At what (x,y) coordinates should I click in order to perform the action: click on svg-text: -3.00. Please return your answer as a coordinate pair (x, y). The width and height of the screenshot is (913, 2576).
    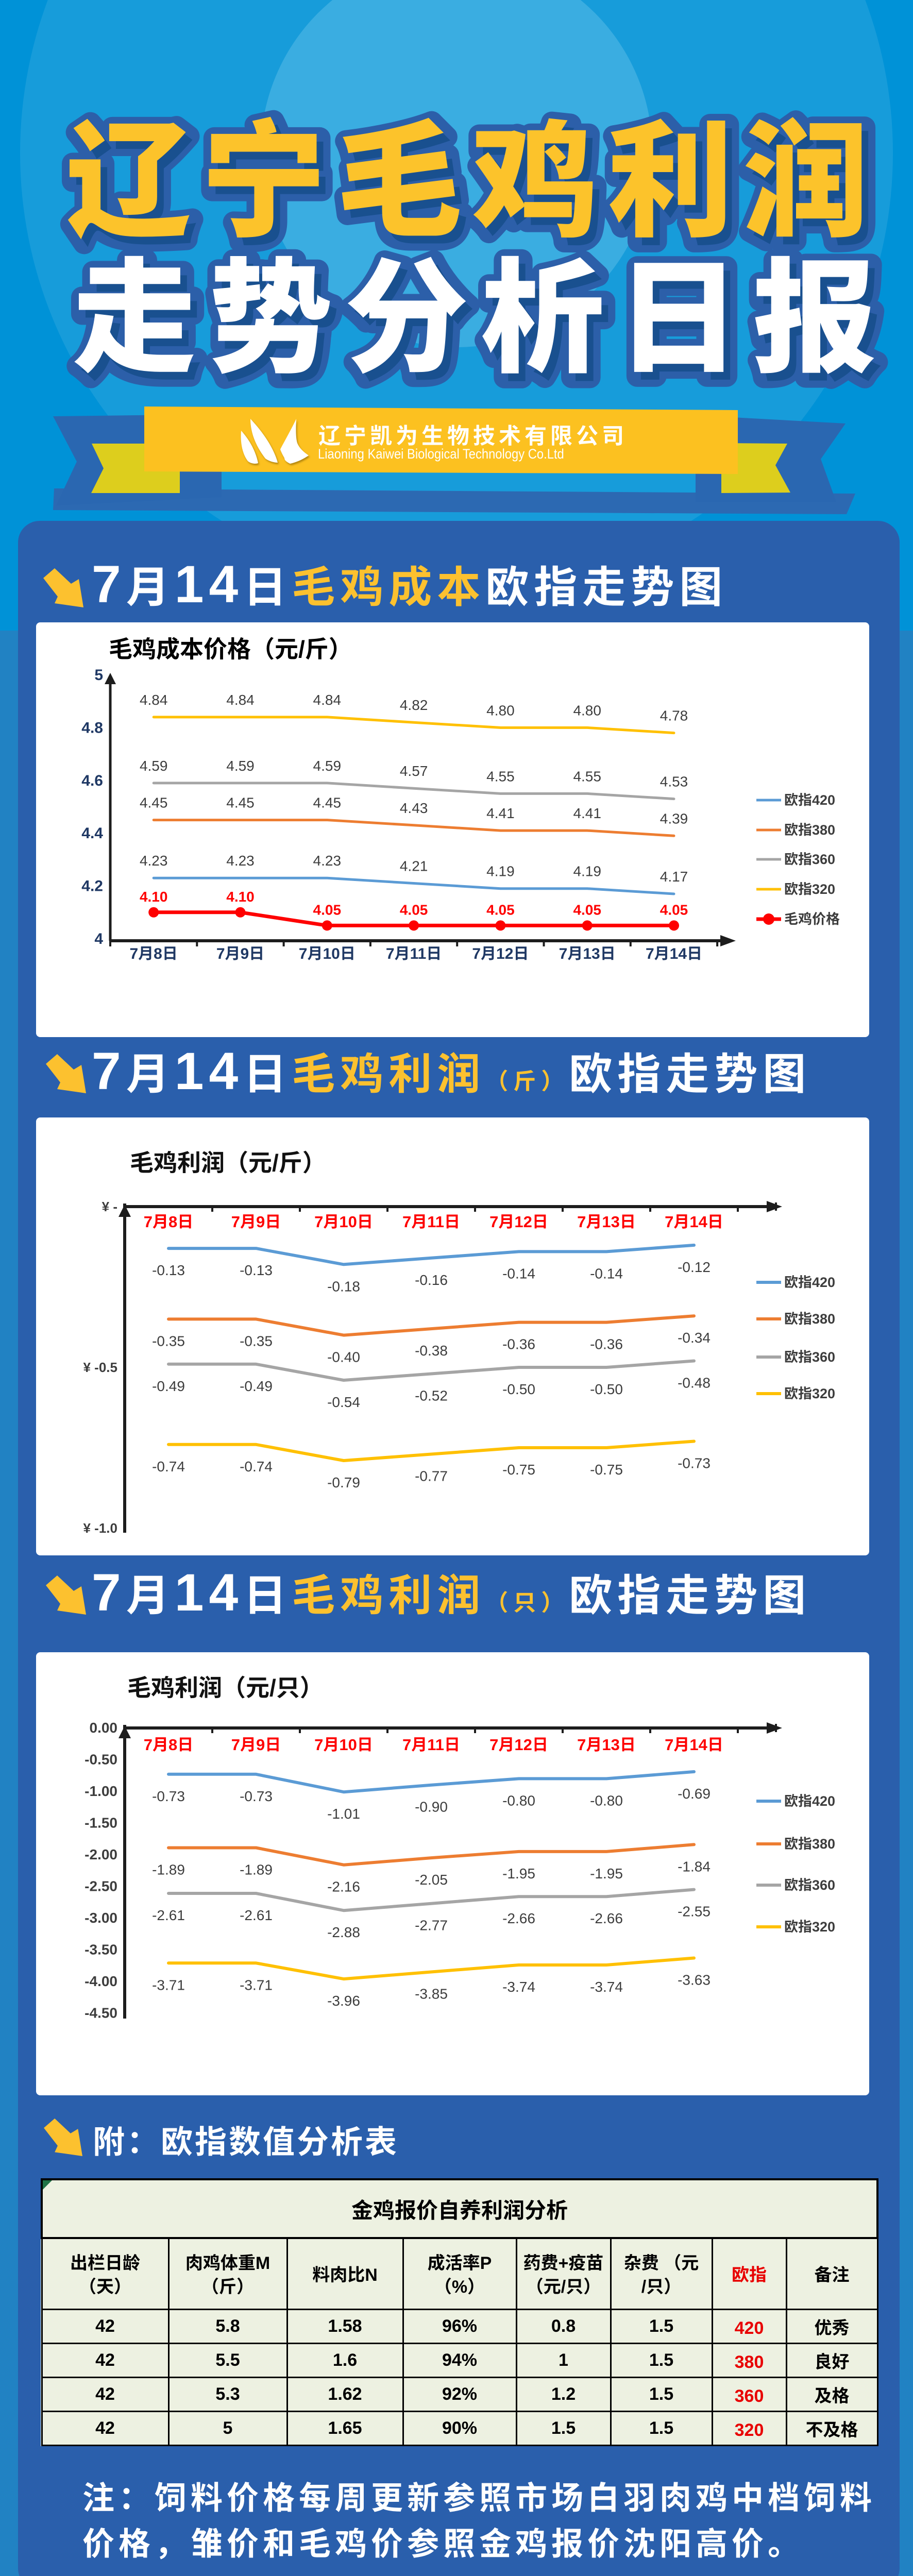
    Looking at the image, I should click on (100, 1918).